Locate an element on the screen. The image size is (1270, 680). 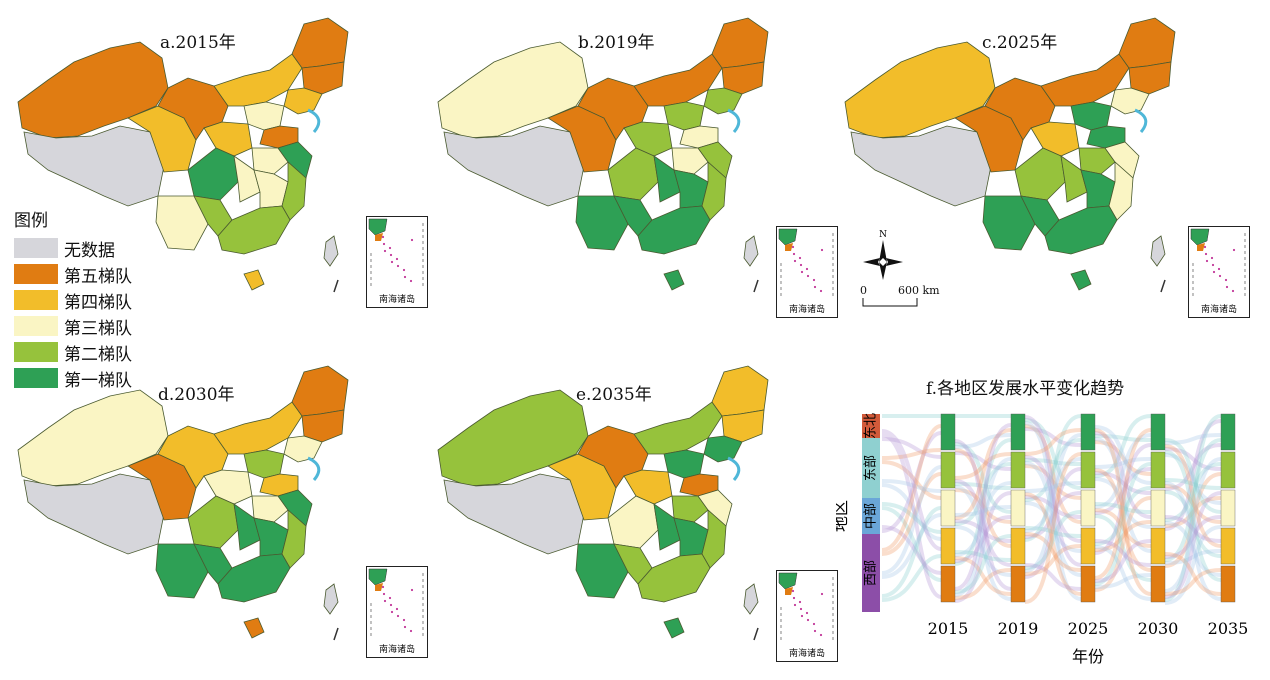
china-map-2025 is located at coordinates (1010, 155).